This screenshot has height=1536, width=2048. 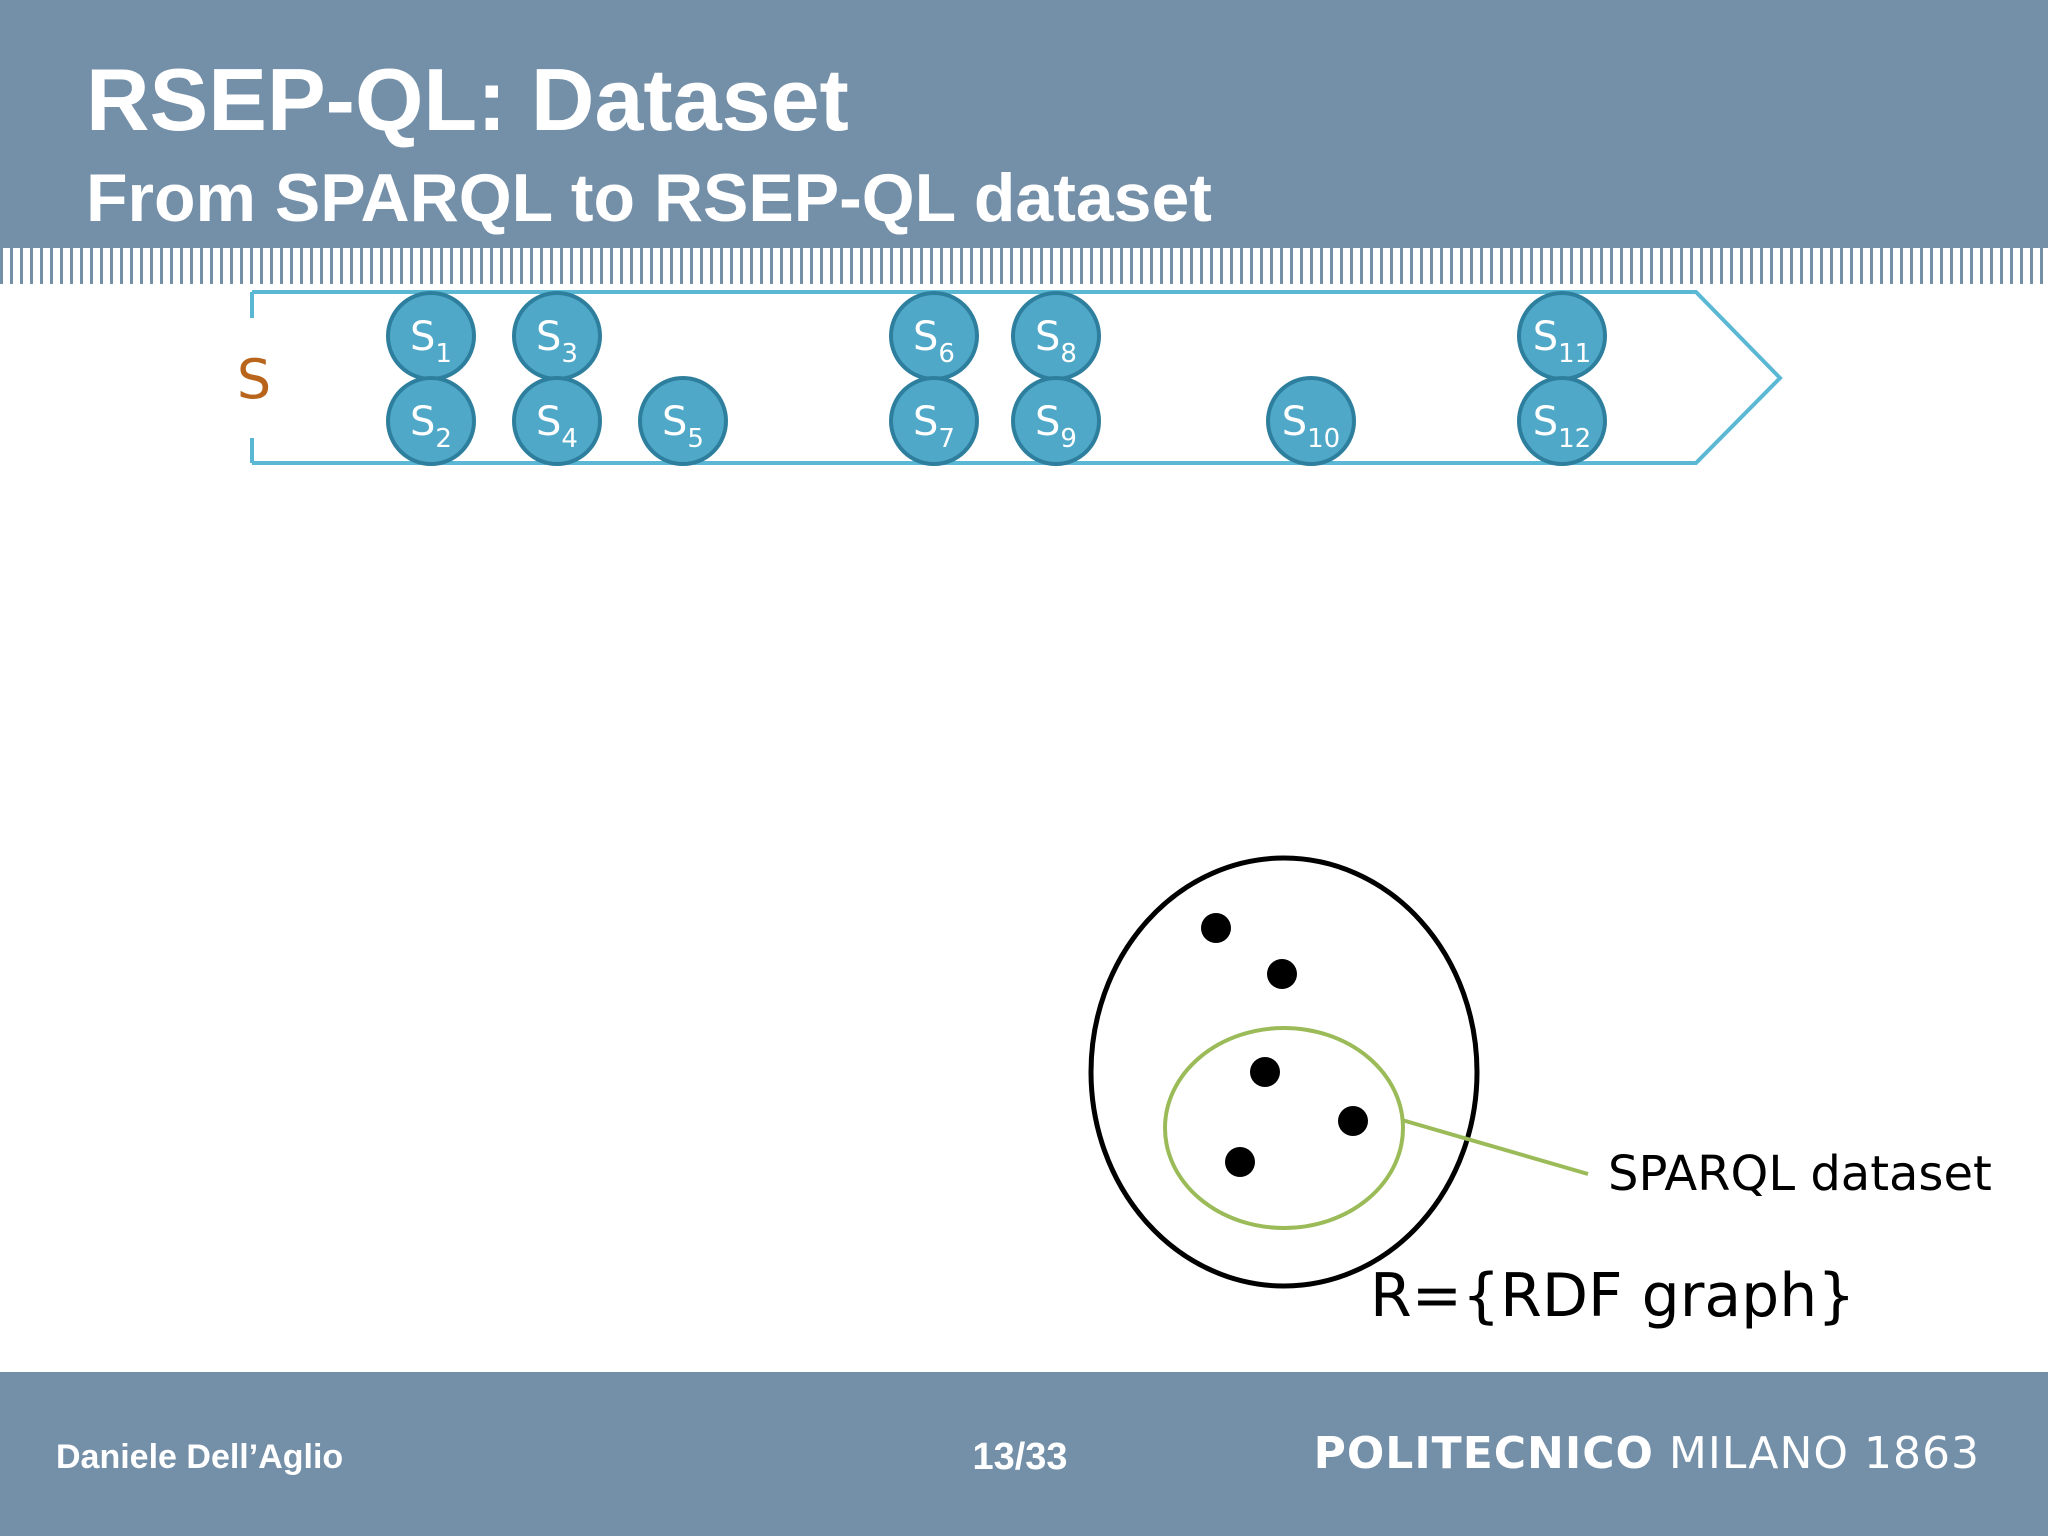 I want to click on stream-label: S, so click(x=254, y=379).